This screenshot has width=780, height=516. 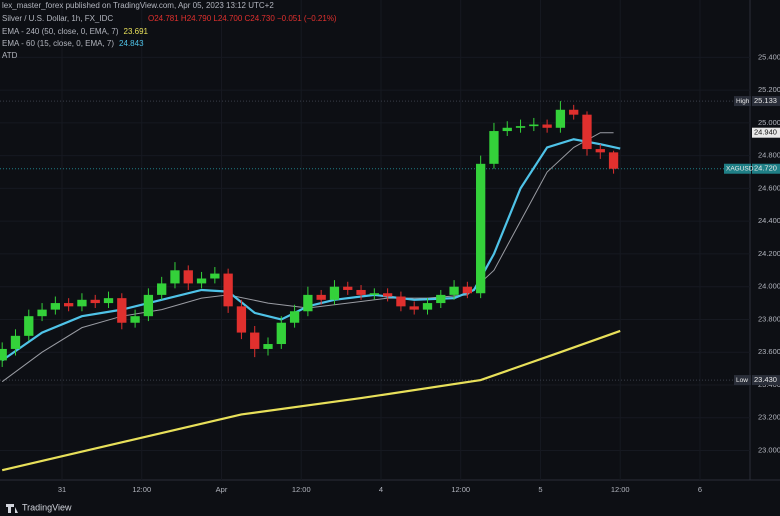 What do you see at coordinates (60, 31) in the screenshot?
I see `indicator-label: EMA - 240 (50, close, 0, EMA, 7)` at bounding box center [60, 31].